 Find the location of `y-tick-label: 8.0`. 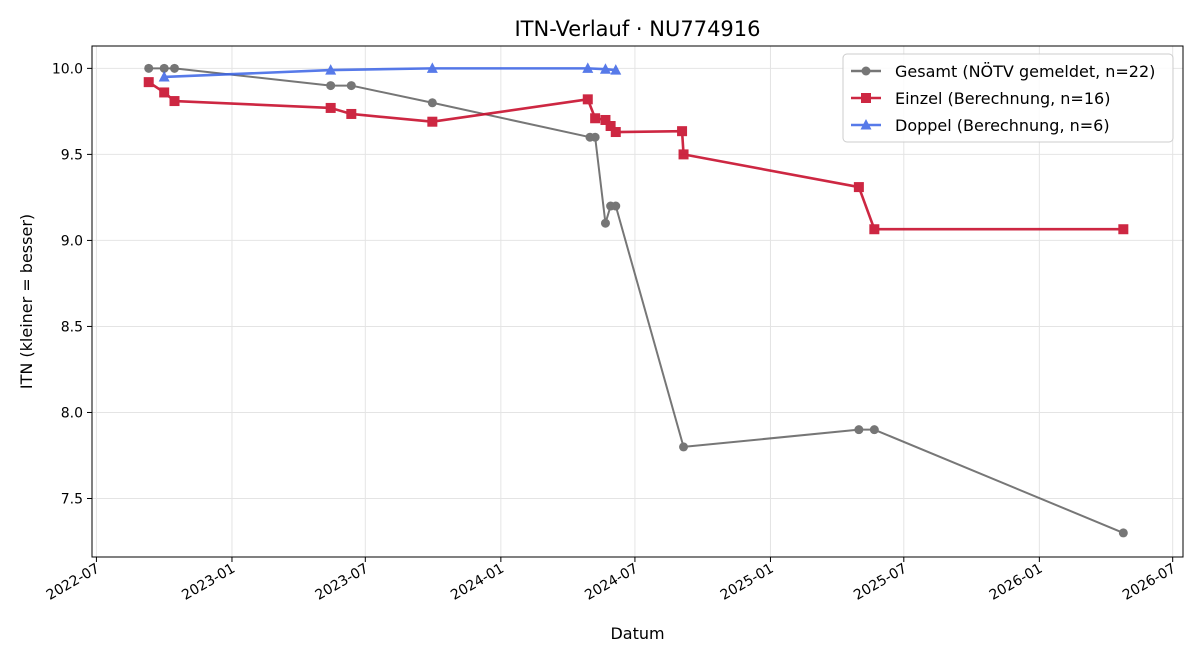

y-tick-label: 8.0 is located at coordinates (72, 413).